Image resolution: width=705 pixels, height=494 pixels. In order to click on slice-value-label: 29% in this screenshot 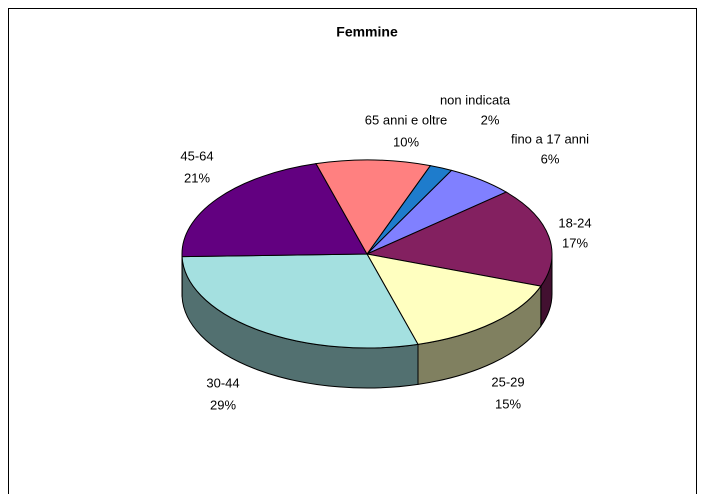, I will do `click(223, 404)`.